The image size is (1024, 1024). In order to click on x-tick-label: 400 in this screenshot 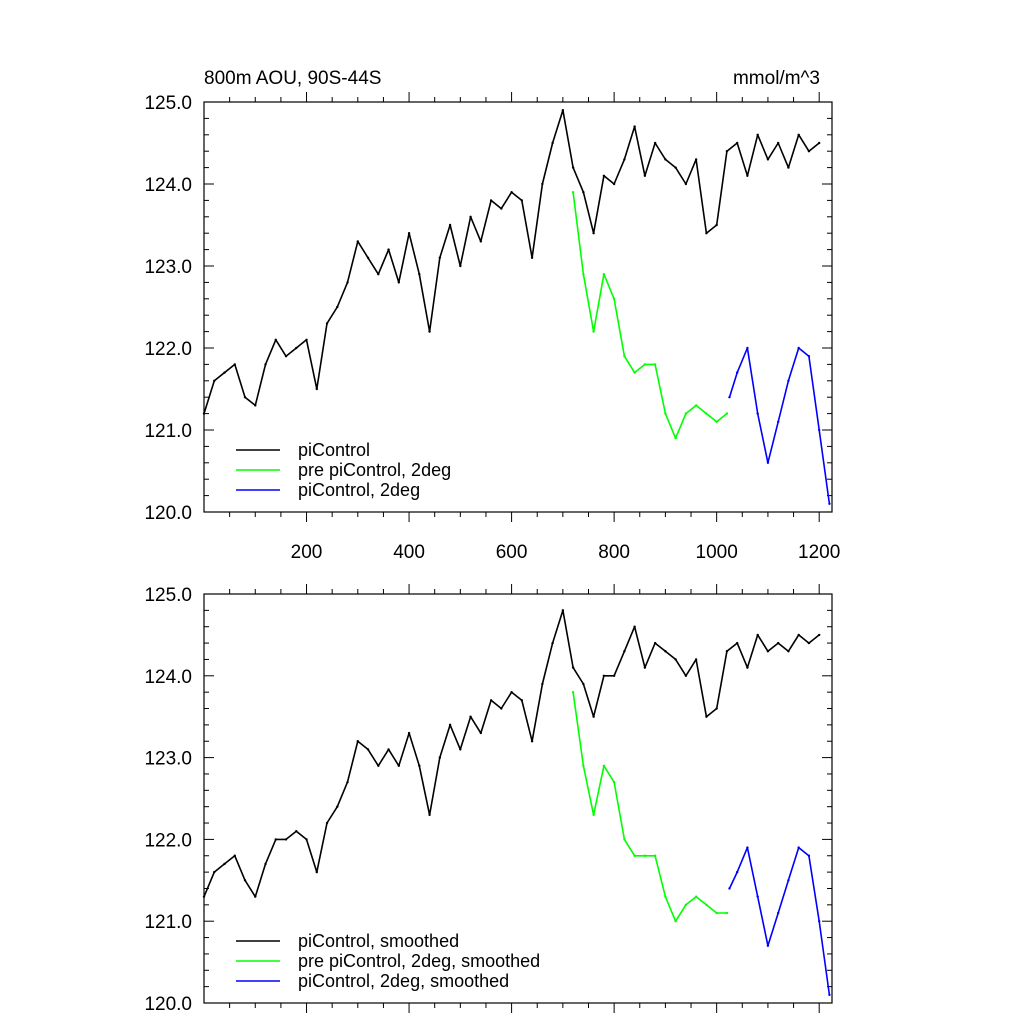, I will do `click(409, 552)`.